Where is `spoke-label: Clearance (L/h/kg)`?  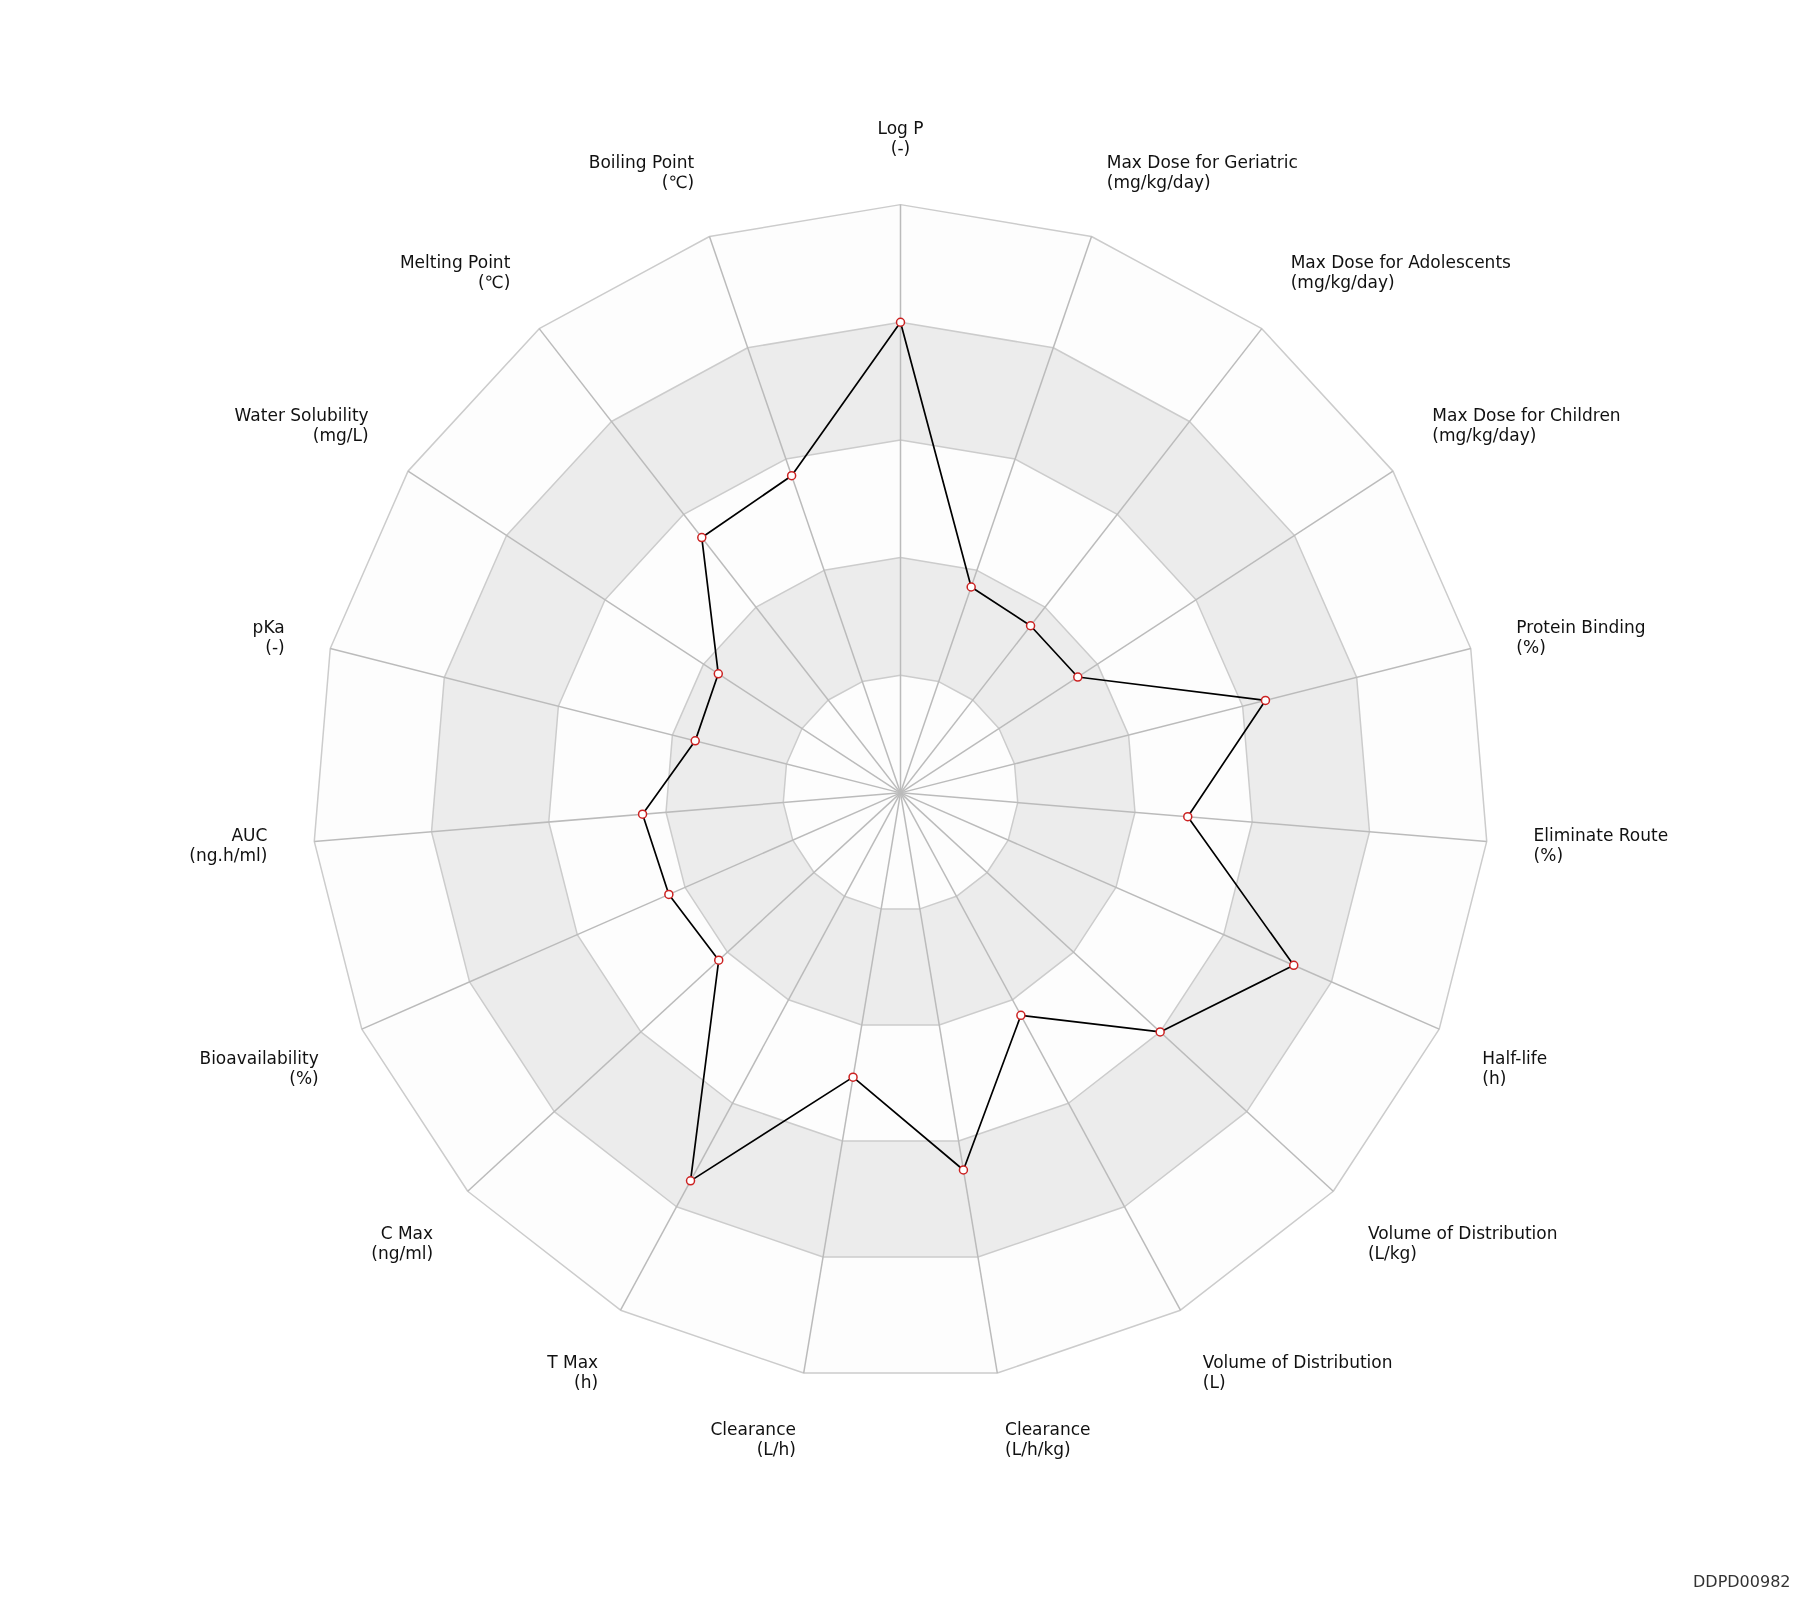
spoke-label: Clearance (L/h/kg) is located at coordinates (1048, 1439).